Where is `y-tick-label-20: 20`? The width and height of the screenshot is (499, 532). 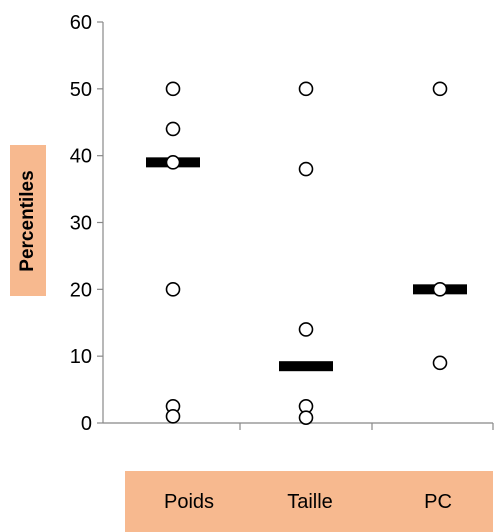 y-tick-label-20: 20 is located at coordinates (81, 290).